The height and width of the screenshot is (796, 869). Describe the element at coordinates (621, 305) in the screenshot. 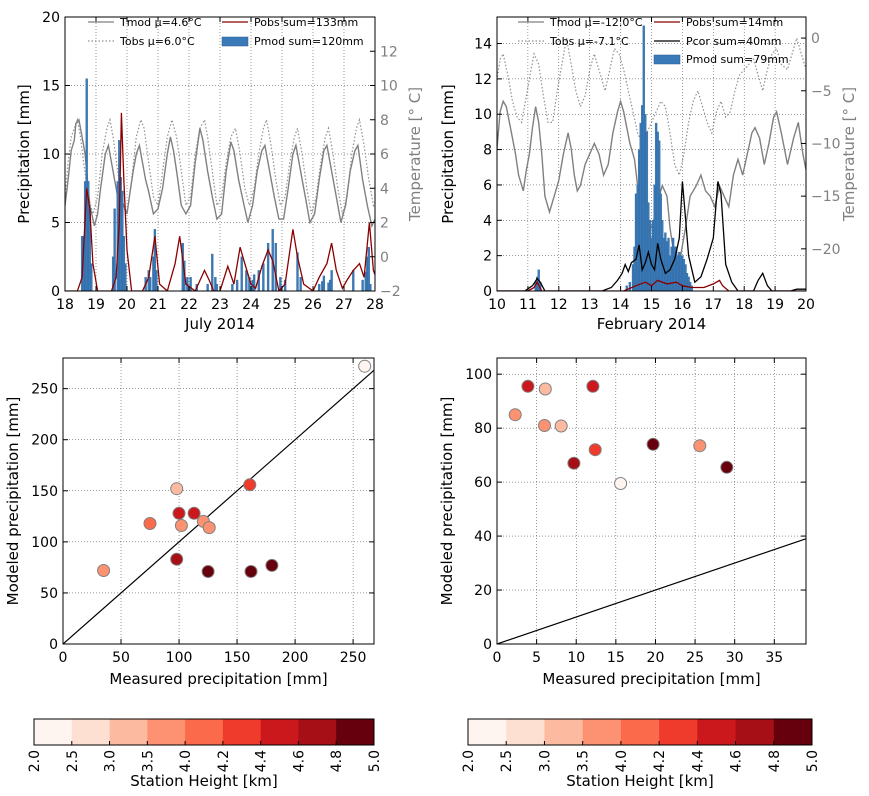

I see `x-tick-label: 14` at that location.